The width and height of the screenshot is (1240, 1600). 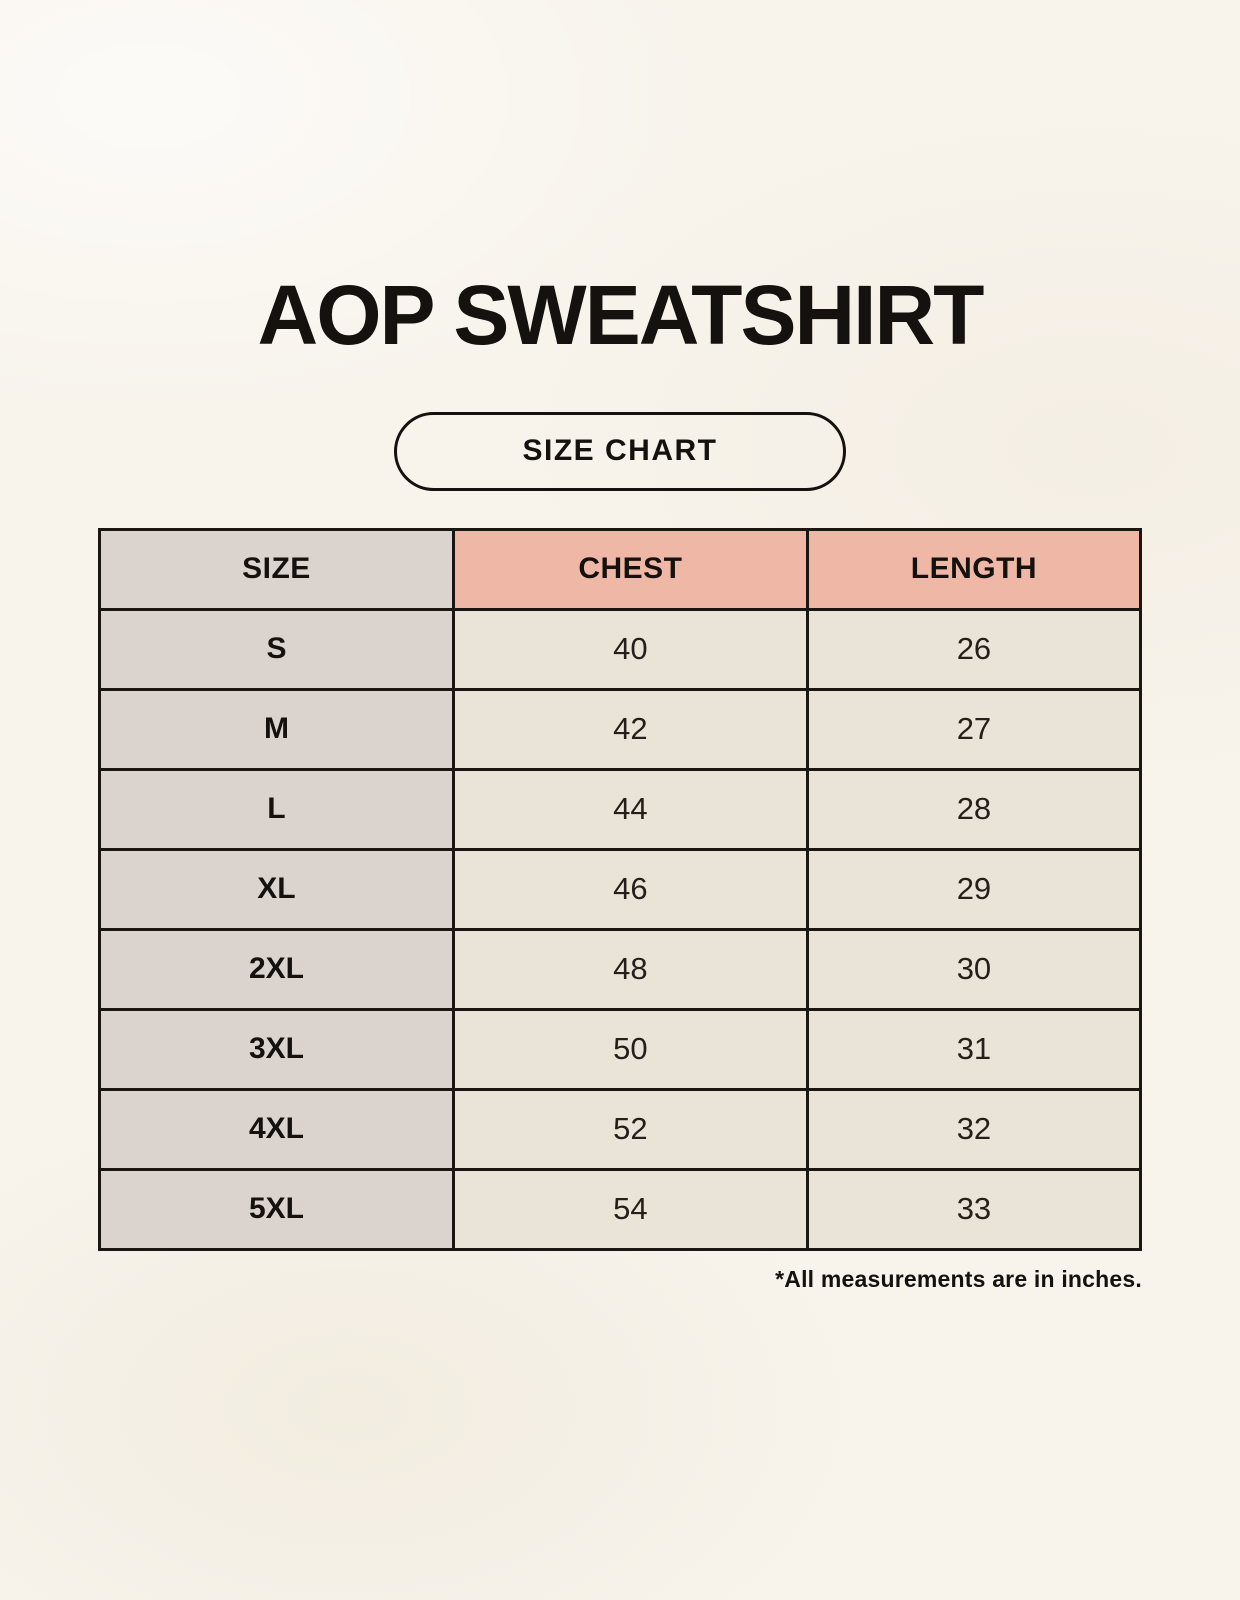 I want to click on length-cell: 26, so click(x=974, y=649).